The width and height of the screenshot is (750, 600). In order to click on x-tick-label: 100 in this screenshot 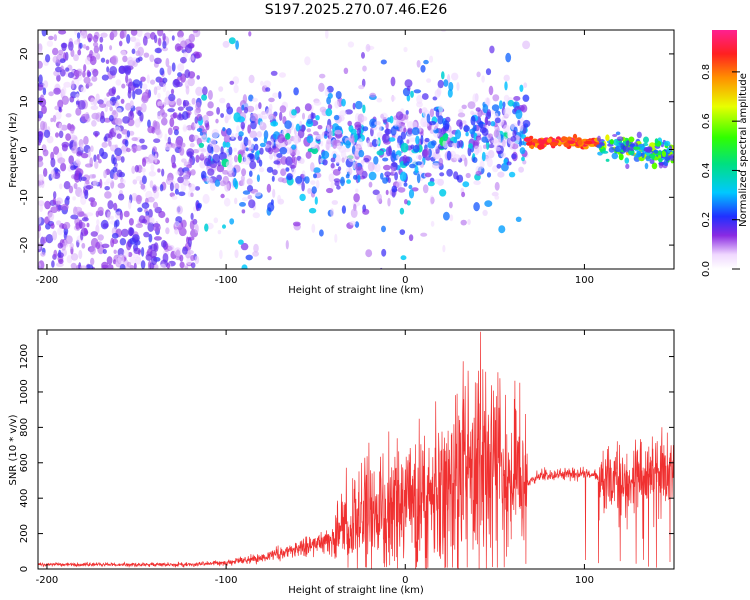, I will do `click(584, 280)`.